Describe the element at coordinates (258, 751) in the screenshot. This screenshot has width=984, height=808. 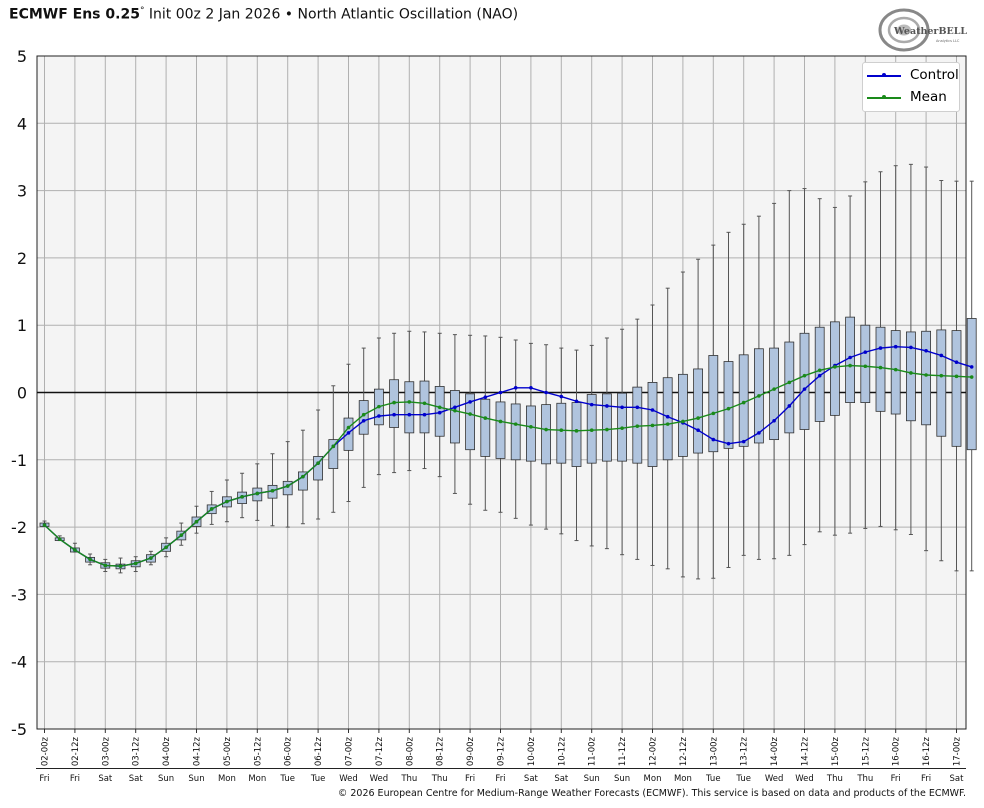
I see `x-tick-label: 05-12z` at that location.